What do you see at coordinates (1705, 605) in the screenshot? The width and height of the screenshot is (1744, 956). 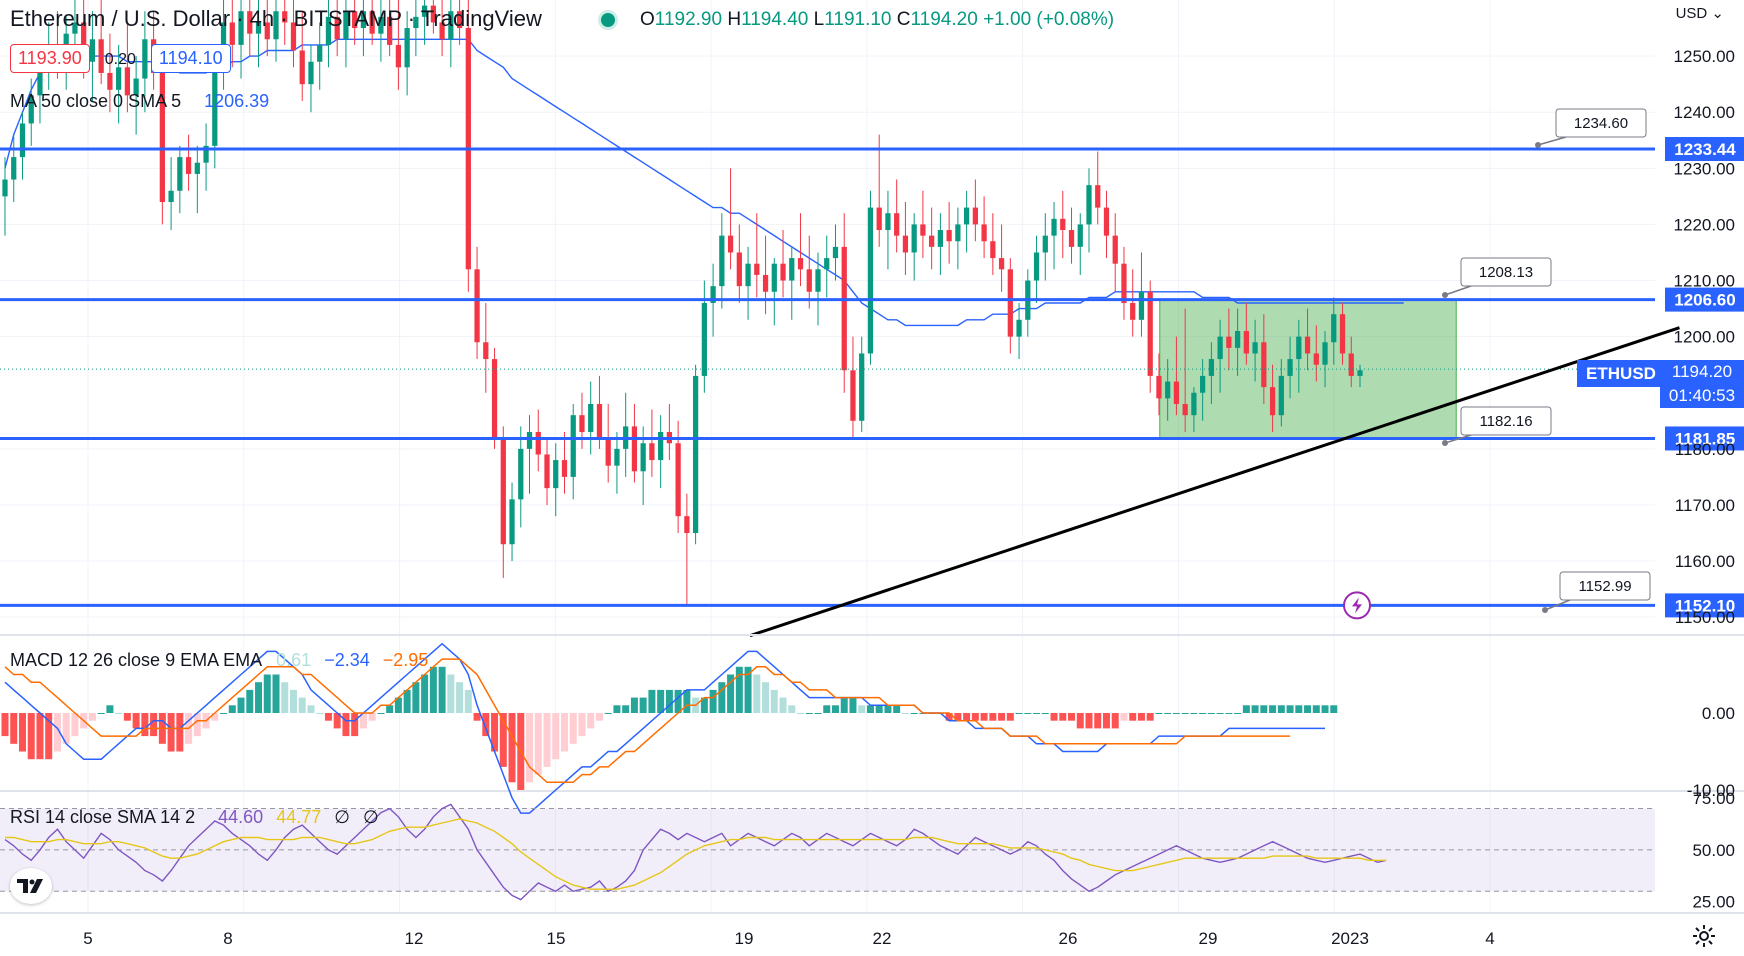 I see `level-tag-label: 1152.10` at bounding box center [1705, 605].